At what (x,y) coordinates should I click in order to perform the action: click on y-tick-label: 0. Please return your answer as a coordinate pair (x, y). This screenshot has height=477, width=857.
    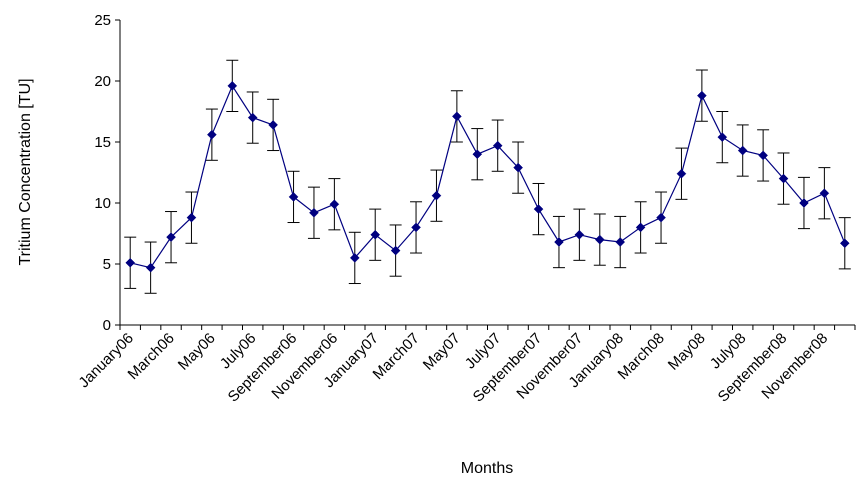
    Looking at the image, I should click on (107, 325).